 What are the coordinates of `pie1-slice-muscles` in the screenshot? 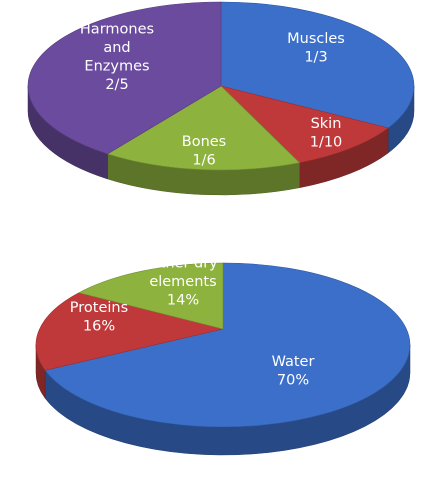 It's located at (317, 65).